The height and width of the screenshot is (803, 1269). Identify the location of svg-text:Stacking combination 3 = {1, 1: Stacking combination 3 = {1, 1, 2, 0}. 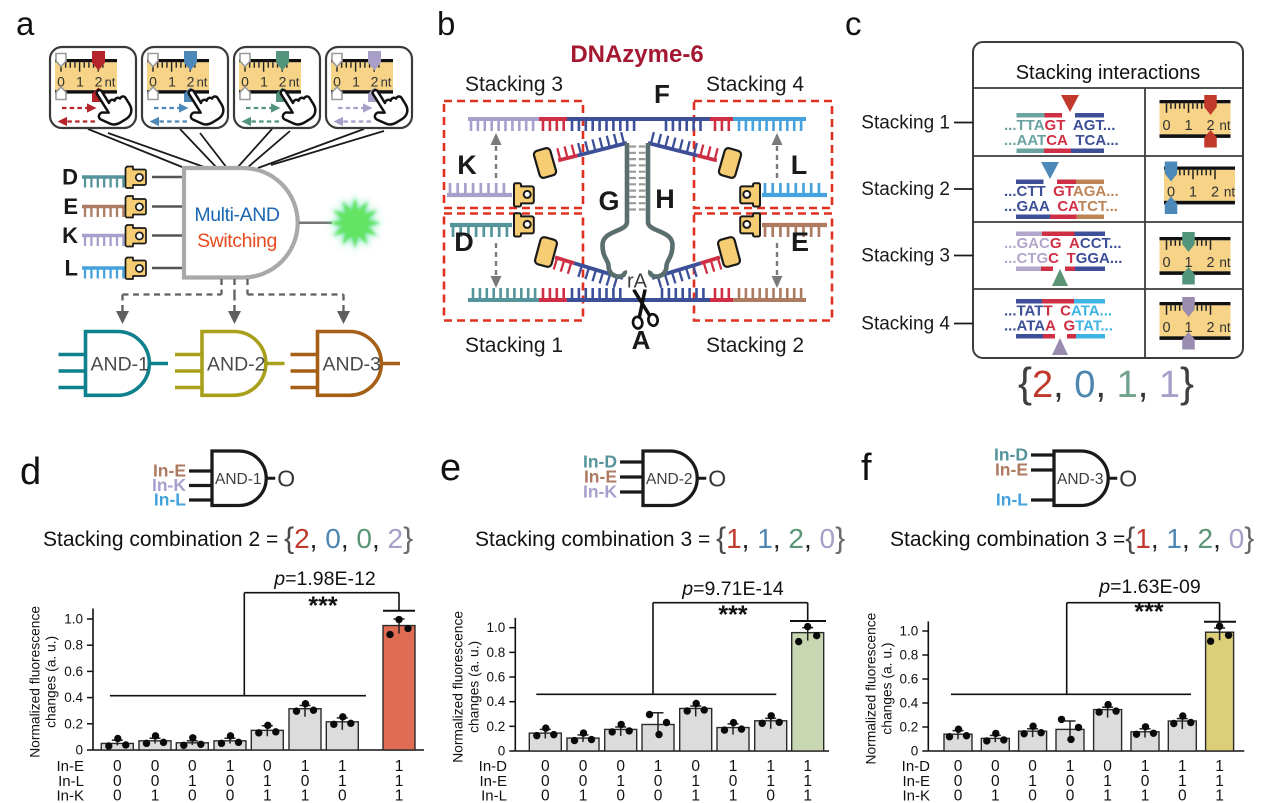
(660, 538).